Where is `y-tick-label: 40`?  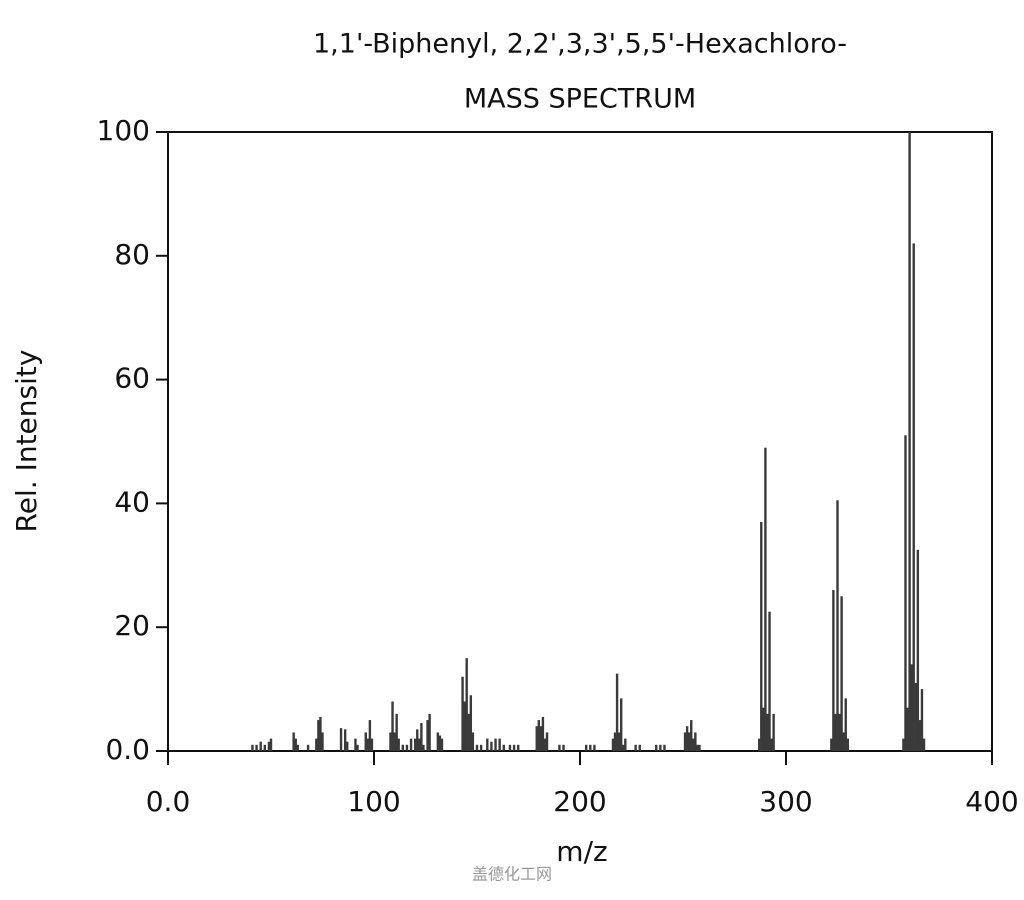
y-tick-label: 40 is located at coordinates (132, 501).